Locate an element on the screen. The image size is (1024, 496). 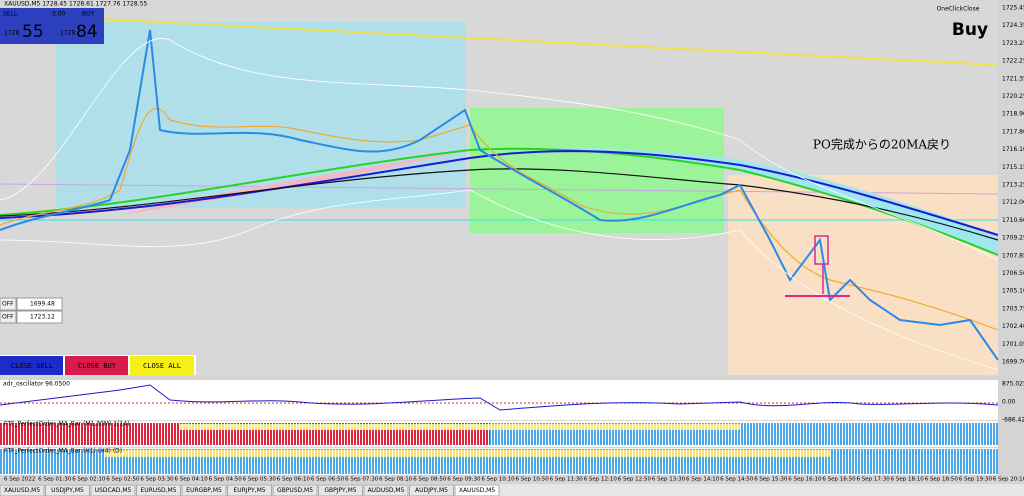
price-tick-label: 1718.90 is located at coordinates (1013, 114).